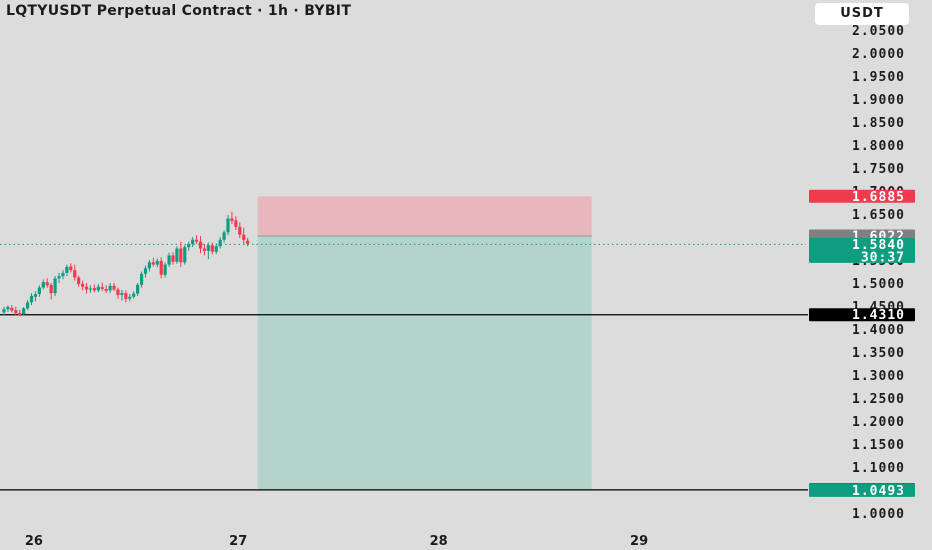 This screenshot has width=932, height=550. What do you see at coordinates (878, 146) in the screenshot?
I see `y-tick-label: 1.8000` at bounding box center [878, 146].